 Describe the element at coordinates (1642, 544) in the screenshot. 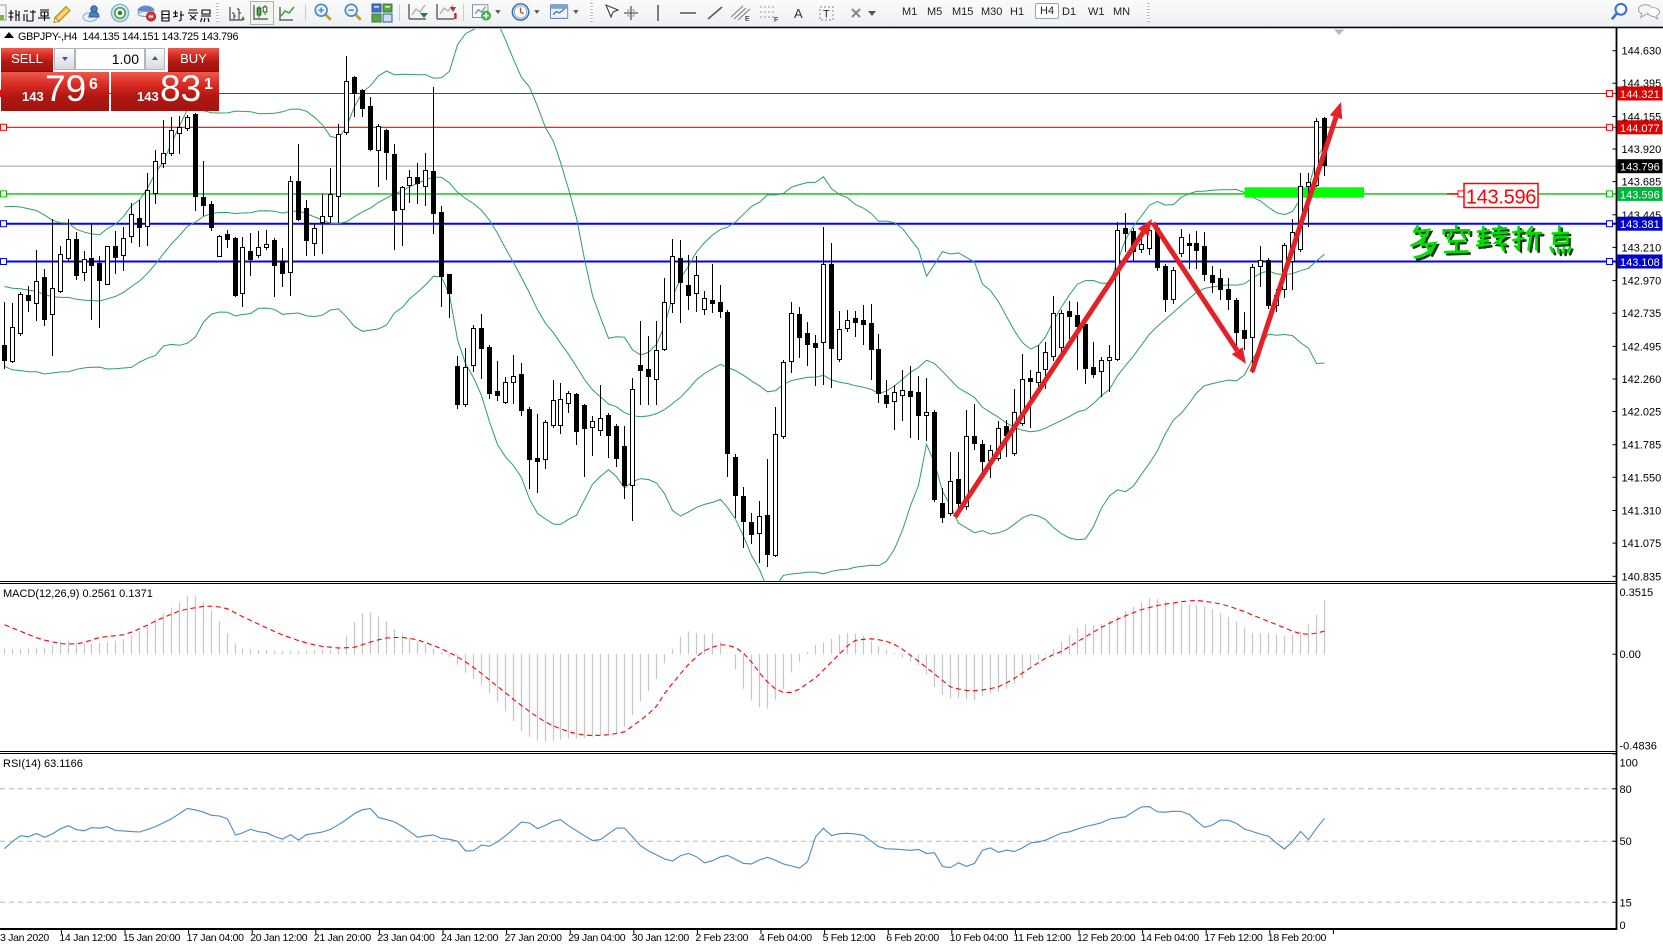

I see `svg-text: 141.075` at that location.